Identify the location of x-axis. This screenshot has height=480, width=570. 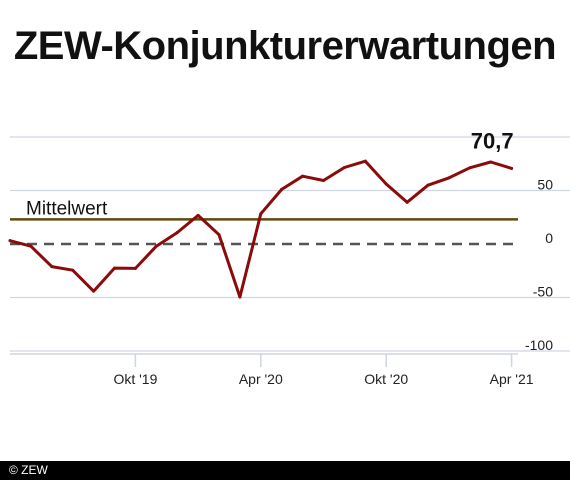
(264, 360).